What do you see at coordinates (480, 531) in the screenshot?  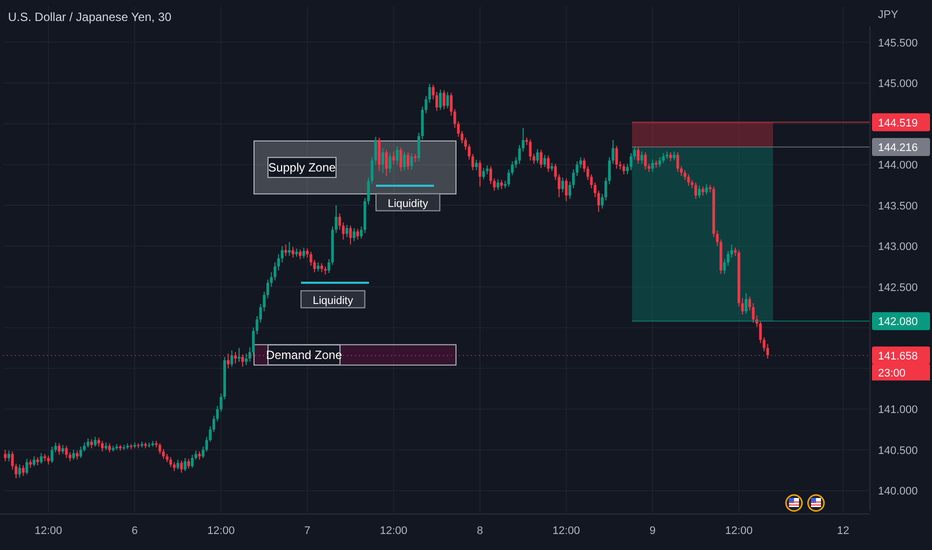 I see `x-tick-label: 8` at bounding box center [480, 531].